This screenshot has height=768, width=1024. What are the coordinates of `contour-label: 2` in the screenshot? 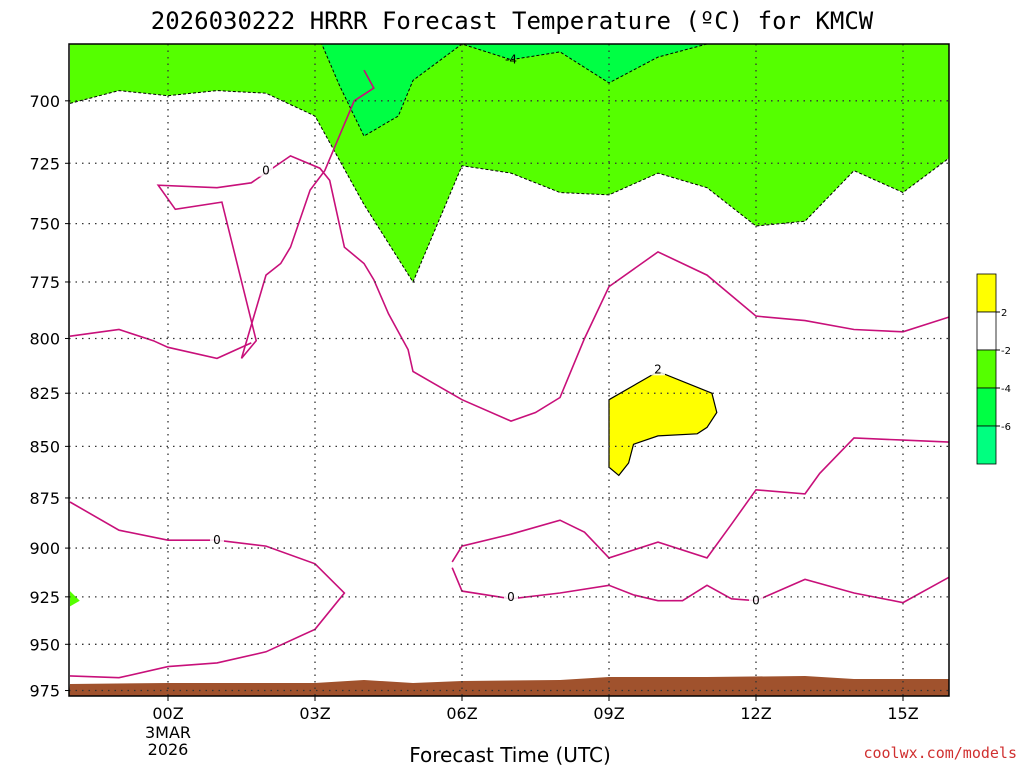 It's located at (658, 369).